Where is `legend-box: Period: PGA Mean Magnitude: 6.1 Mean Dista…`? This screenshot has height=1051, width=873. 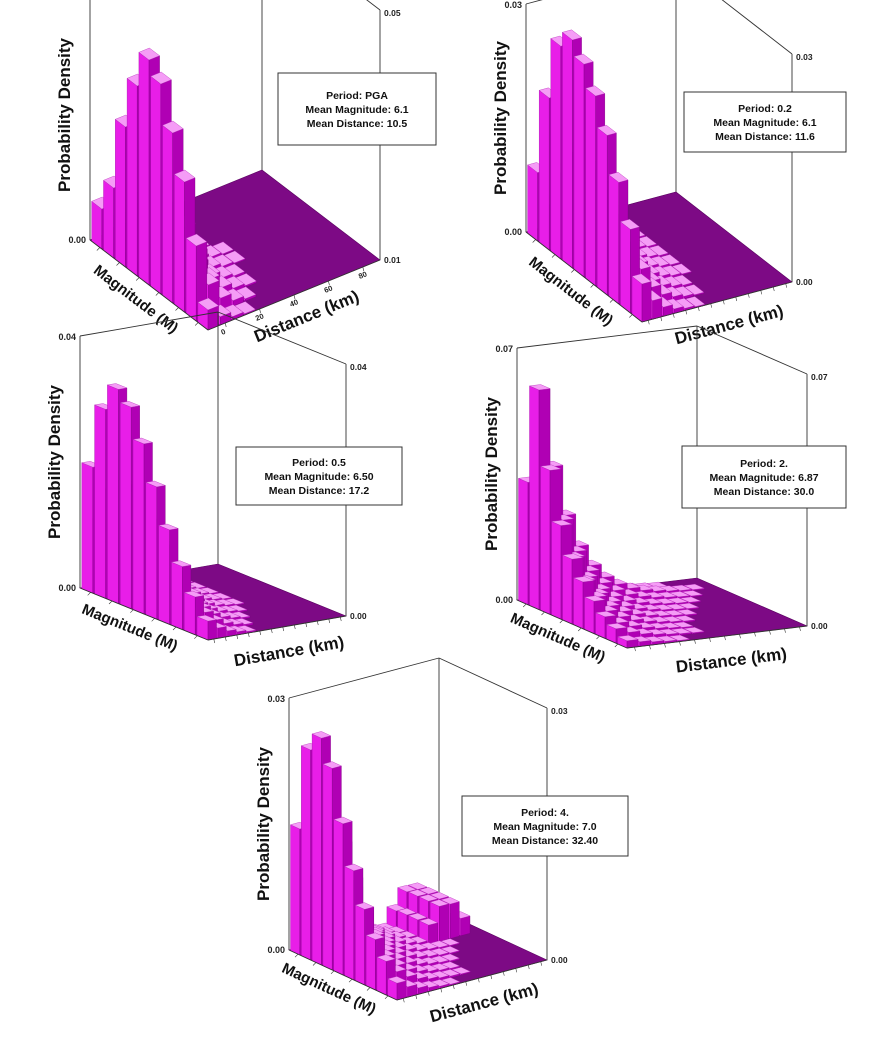
legend-box: Period: PGA Mean Magnitude: 6.1 Mean Dista… is located at coordinates (357, 109).